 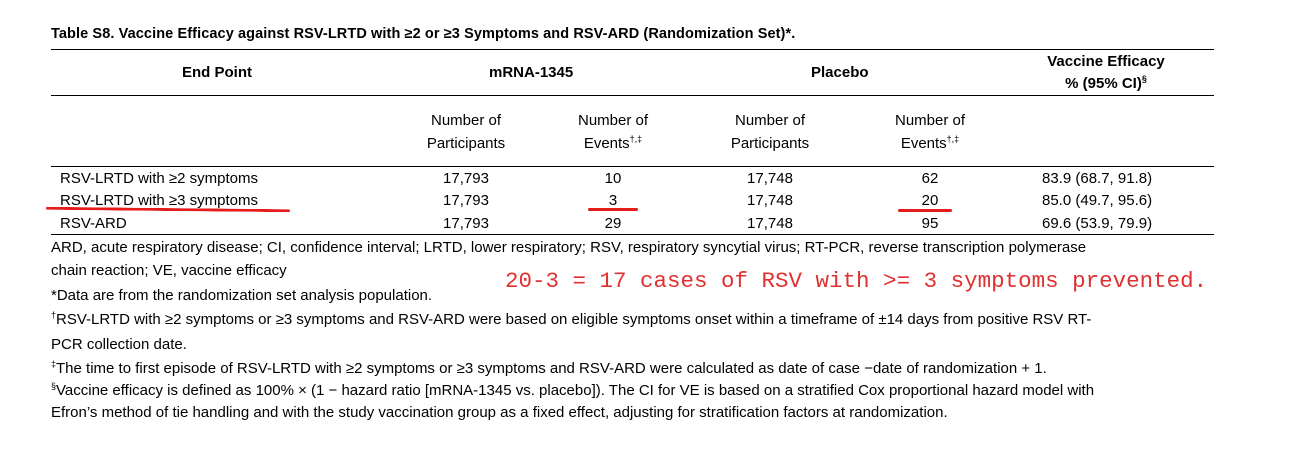 I want to click on row-placebo-events: 62, so click(x=930, y=178).